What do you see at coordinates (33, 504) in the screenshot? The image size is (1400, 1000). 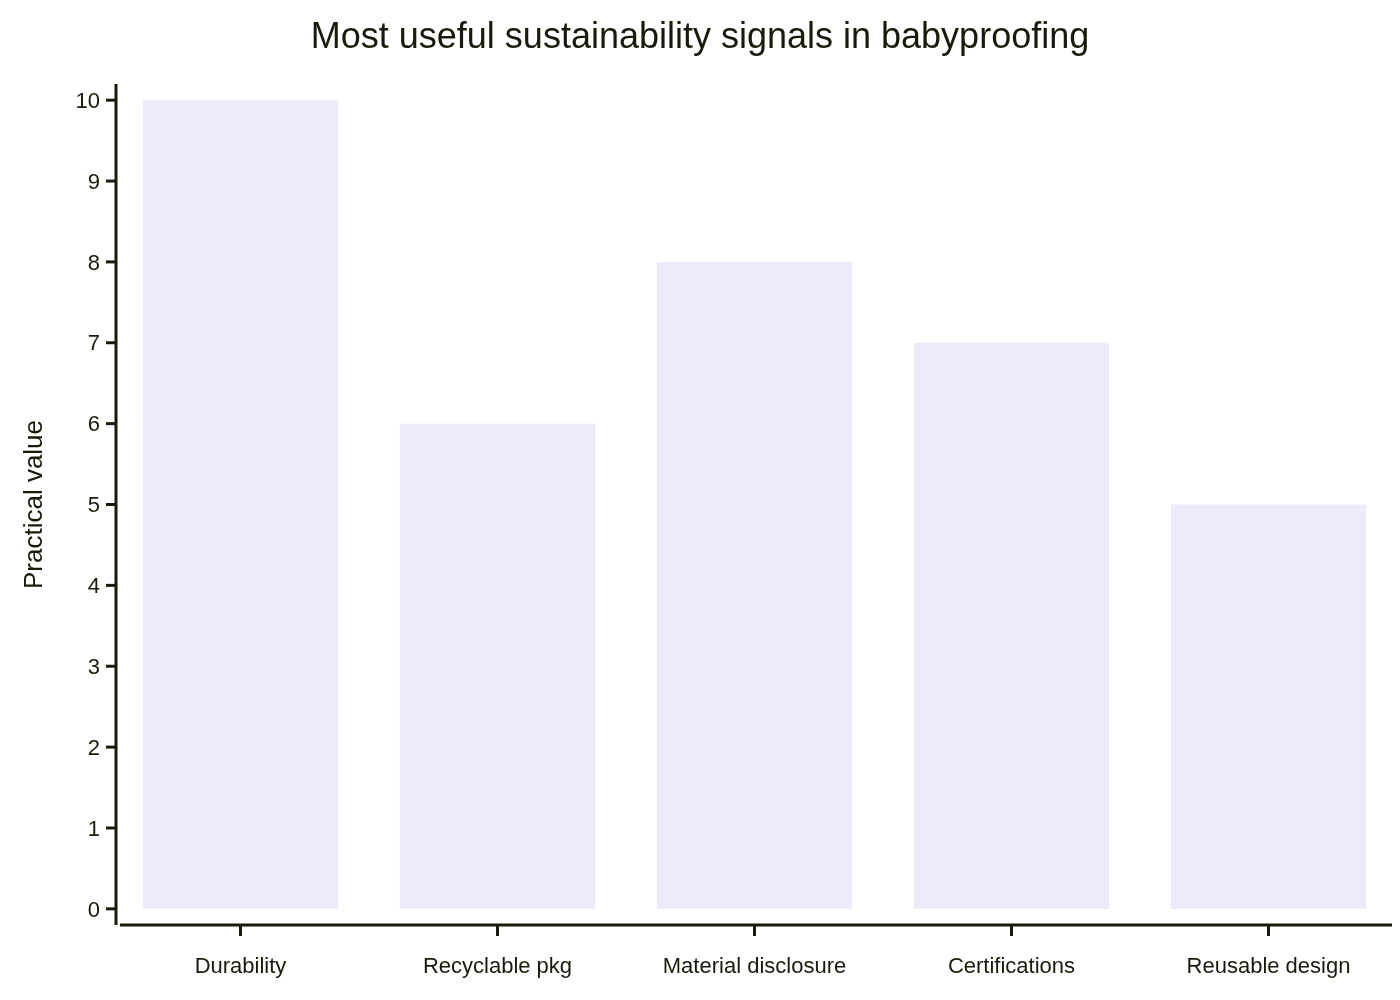 I see `y-axis-title: Practical value` at bounding box center [33, 504].